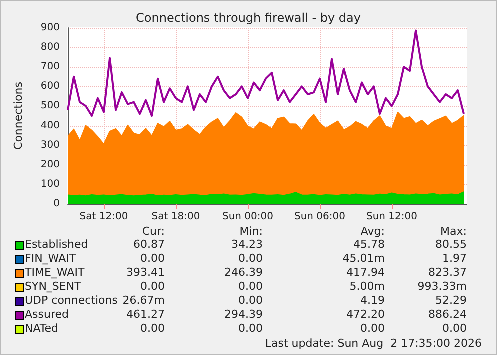 Image resolution: width=497 pixels, height=355 pixels. What do you see at coordinates (368, 245) in the screenshot?
I see `text: 45.78` at bounding box center [368, 245].